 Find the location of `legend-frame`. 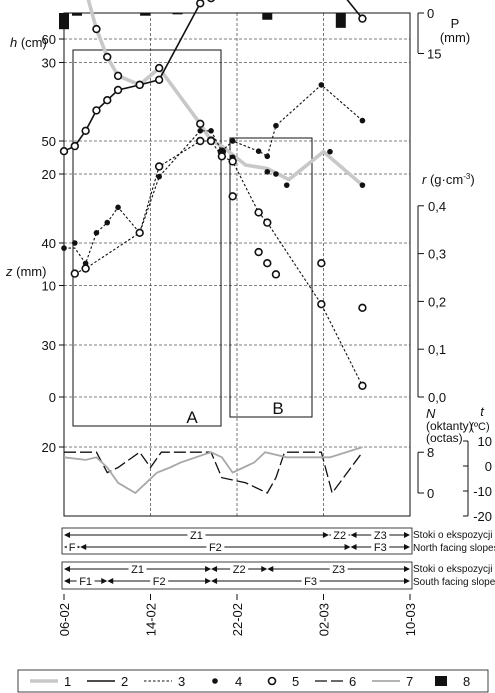

legend-frame is located at coordinates (253, 681).